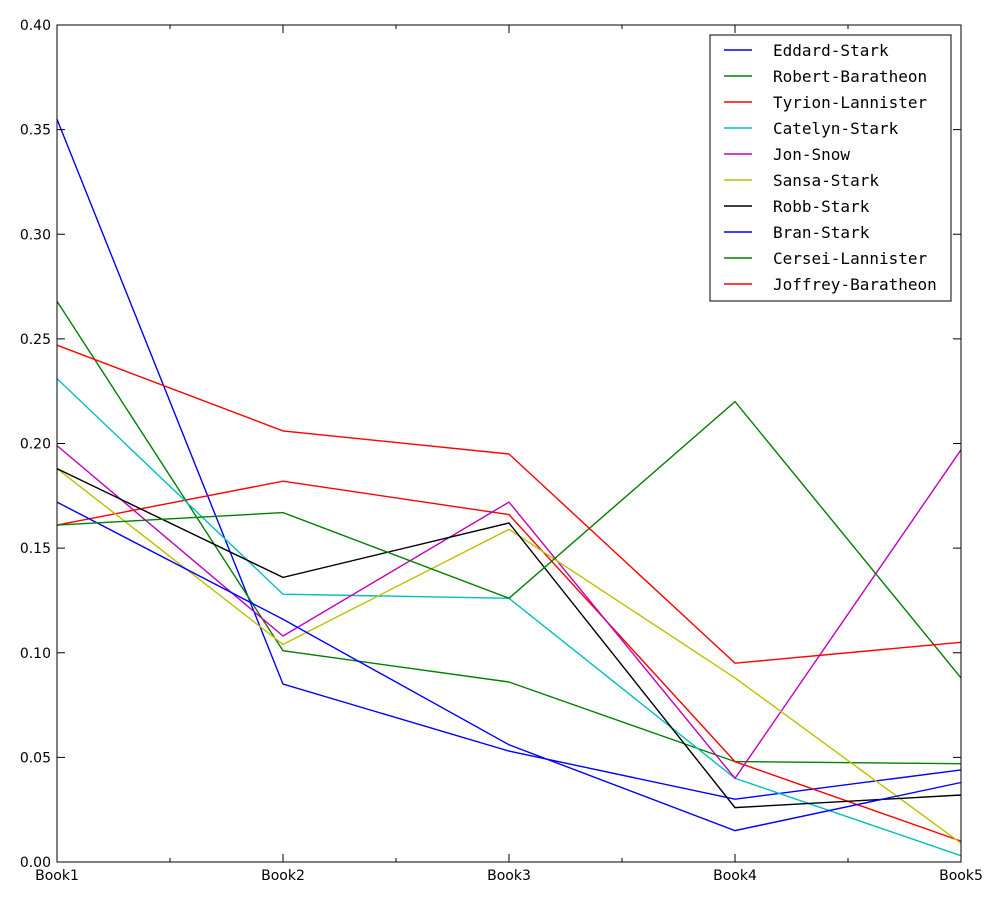 Image resolution: width=1000 pixels, height=900 pixels. Describe the element at coordinates (821, 206) in the screenshot. I see `legend-label: Robb-Stark` at that location.